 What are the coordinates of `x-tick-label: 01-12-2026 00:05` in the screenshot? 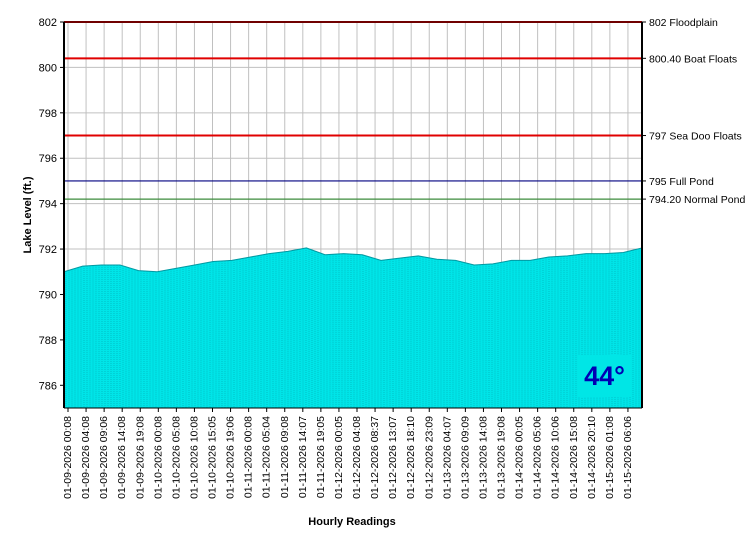 It's located at (339, 457).